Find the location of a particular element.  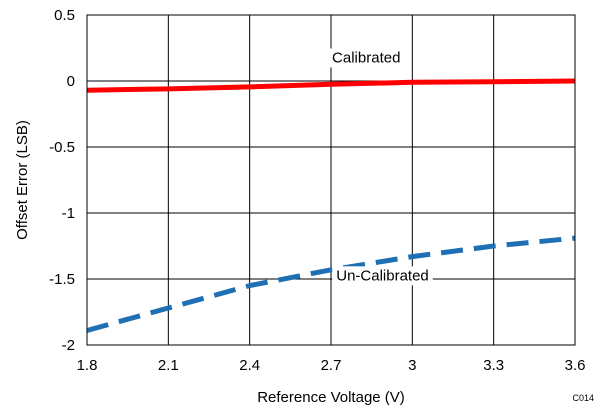

x-tick-label: 3.6 is located at coordinates (575, 365).